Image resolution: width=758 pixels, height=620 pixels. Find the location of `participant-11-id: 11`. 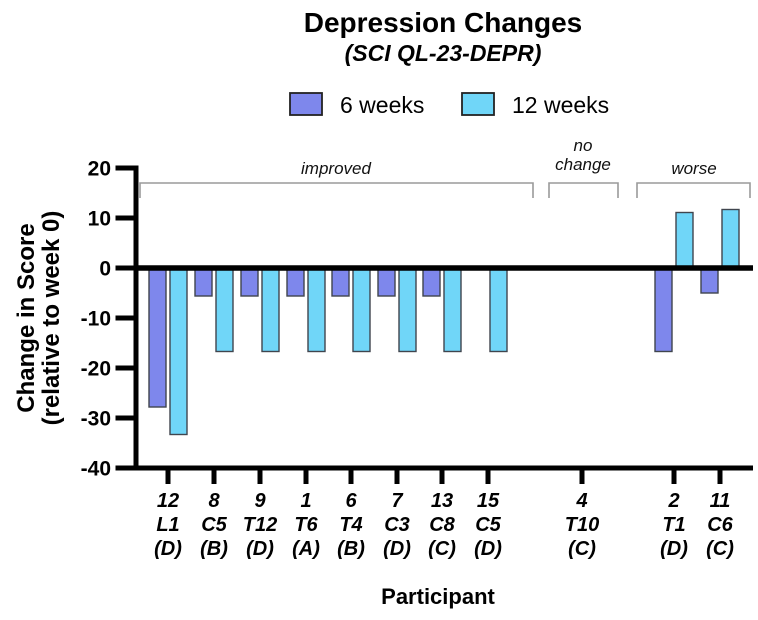

participant-11-id: 11 is located at coordinates (720, 501).